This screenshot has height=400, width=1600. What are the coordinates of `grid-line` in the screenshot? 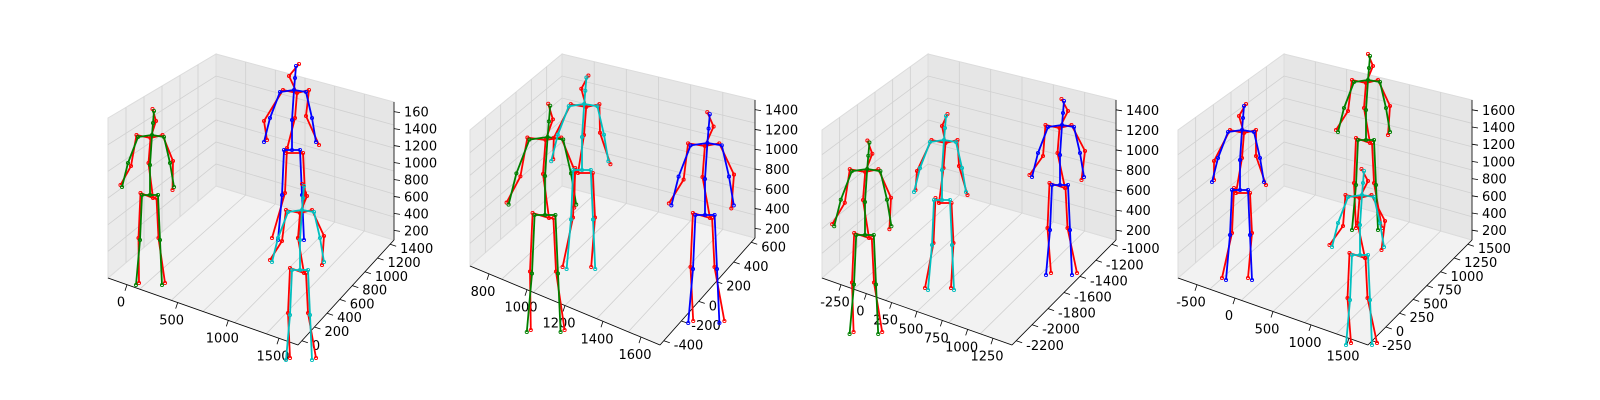 It's located at (251, 110).